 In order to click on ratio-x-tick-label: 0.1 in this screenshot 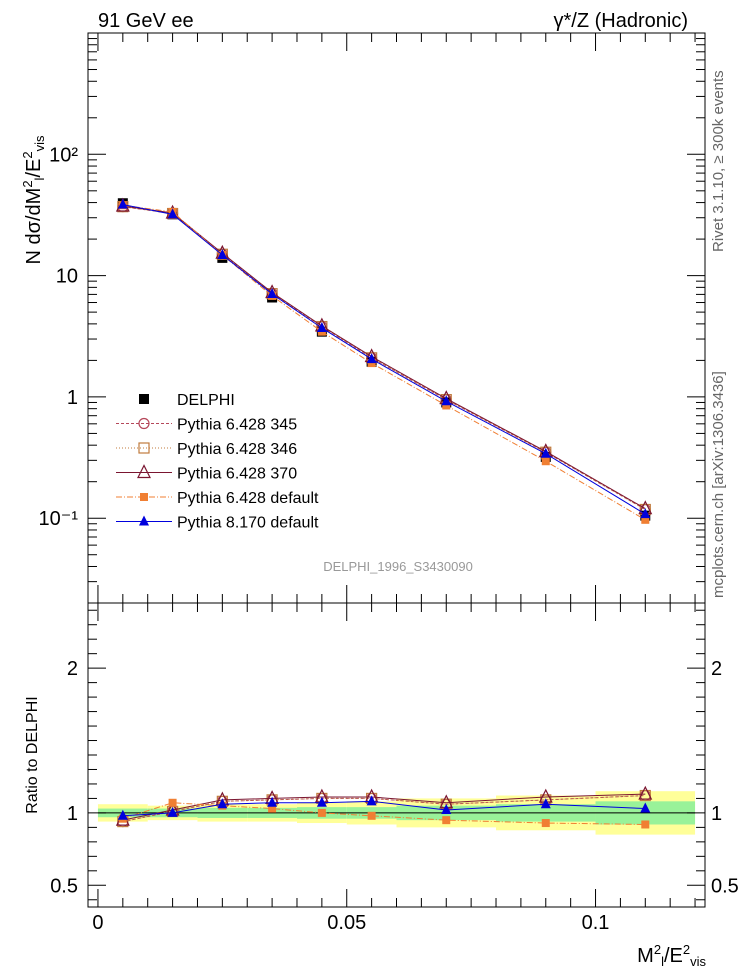, I will do `click(596, 923)`.